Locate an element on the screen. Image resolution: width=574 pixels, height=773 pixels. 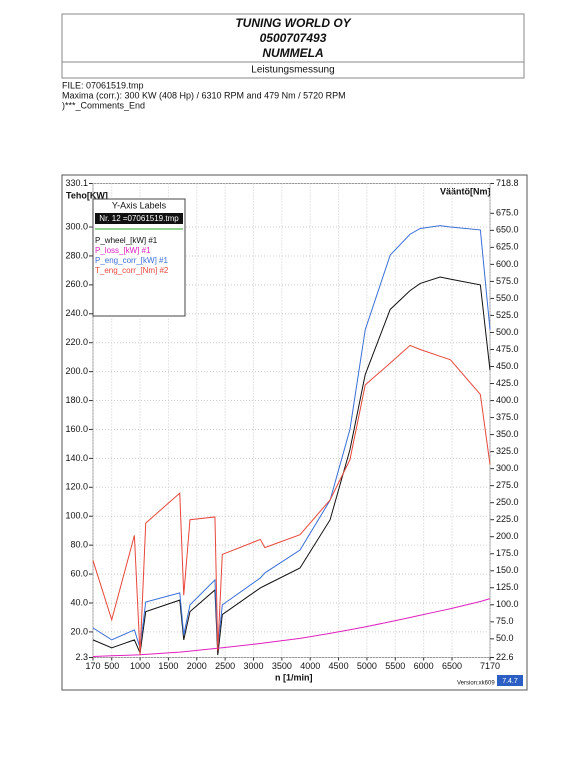
y2-tick-label: 175.0 is located at coordinates (507, 553).